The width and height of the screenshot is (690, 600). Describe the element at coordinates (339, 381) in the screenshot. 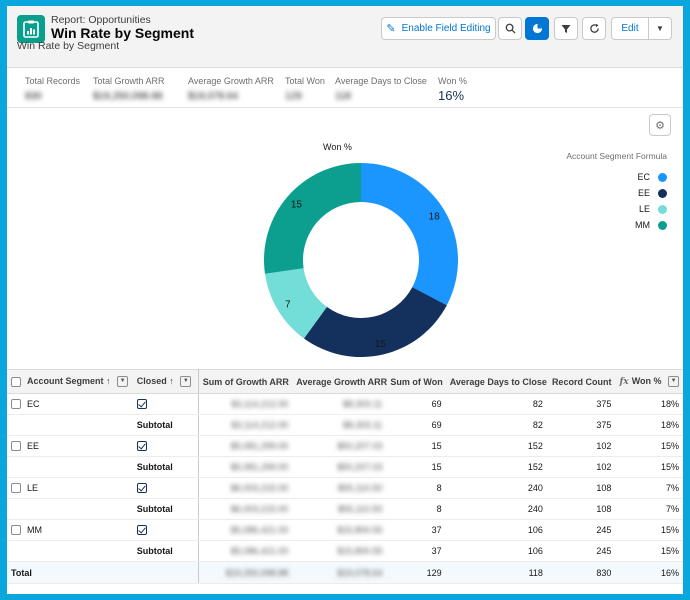

I see `column-header-average-growth-arr: Average Growth ARR` at that location.